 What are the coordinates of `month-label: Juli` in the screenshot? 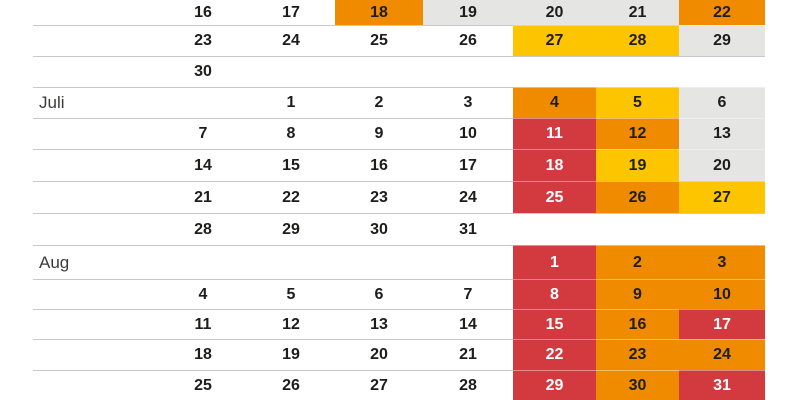 It's located at (96, 102).